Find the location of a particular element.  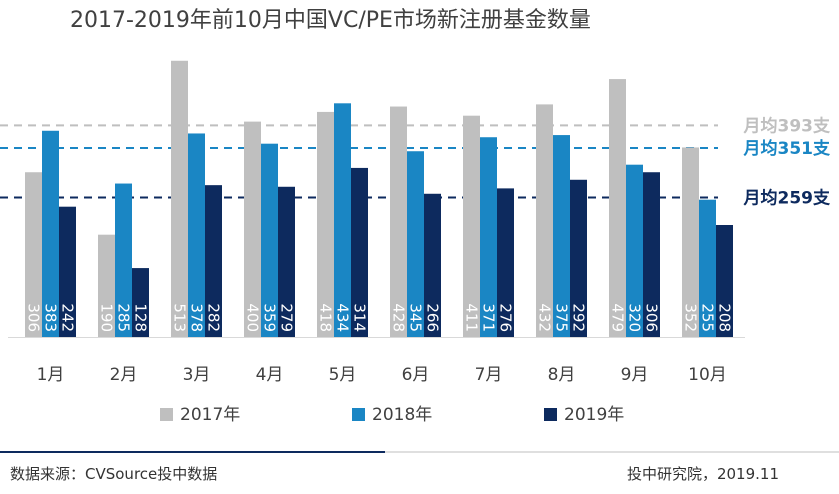

data-label-1-5: 418 is located at coordinates (326, 317).